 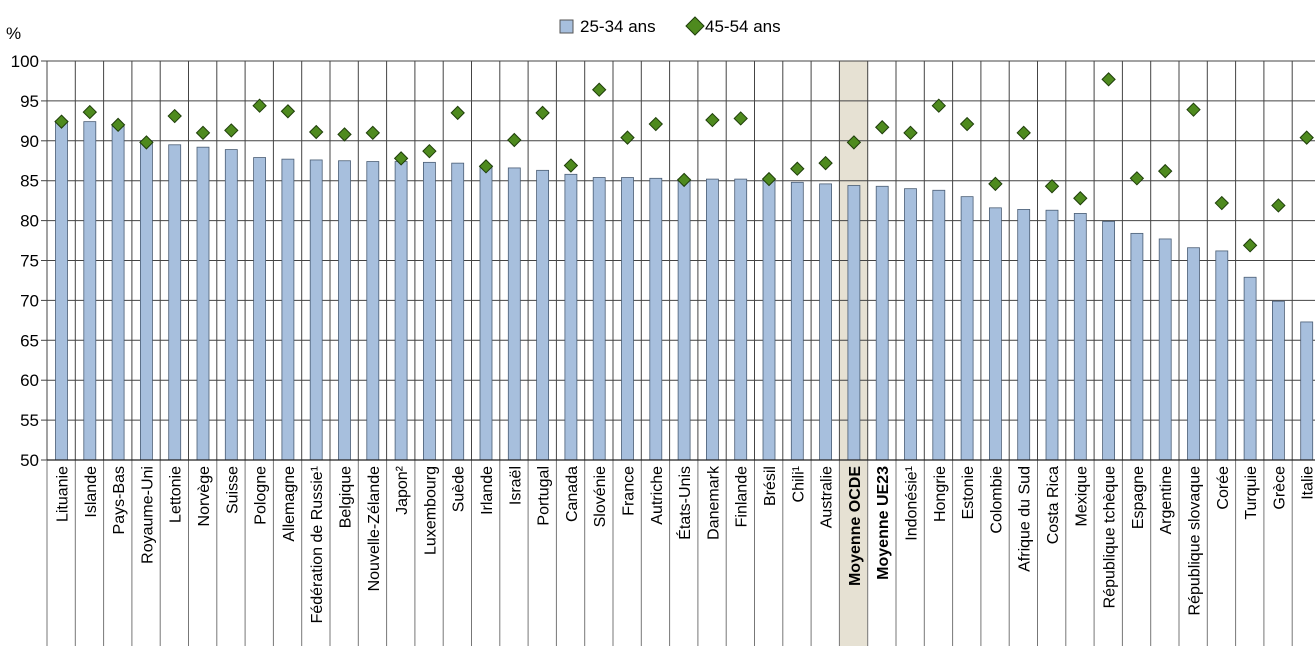 What do you see at coordinates (29, 380) in the screenshot?
I see `y-tick-label: 60` at bounding box center [29, 380].